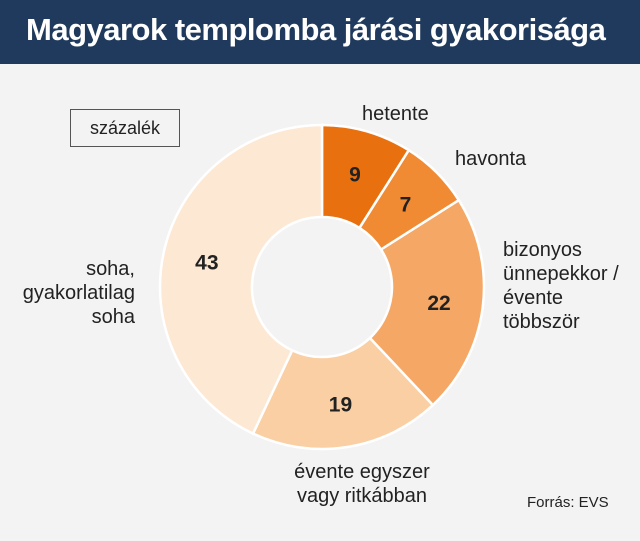  What do you see at coordinates (438, 303) in the screenshot?
I see `slice-value-2: 22` at bounding box center [438, 303].